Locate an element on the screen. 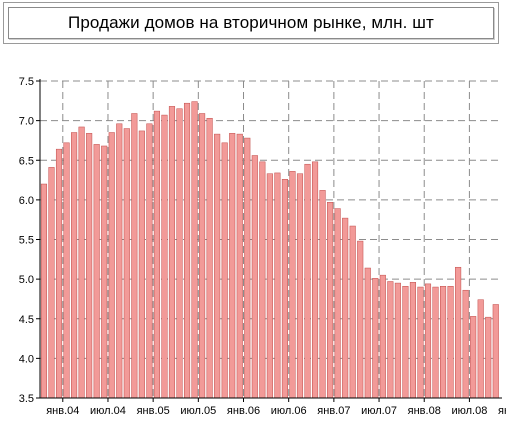 The height and width of the screenshot is (428, 506). y-tick-labels: 7.5 7.0 6.5 6.0 5.5 5.0 4.5 4.0 3.5 is located at coordinates (26, 240).